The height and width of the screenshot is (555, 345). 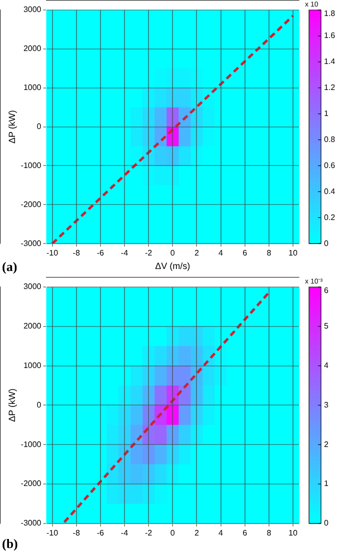 What do you see at coordinates (330, 217) in the screenshot?
I see `color-bar-label: 0.2` at bounding box center [330, 217].